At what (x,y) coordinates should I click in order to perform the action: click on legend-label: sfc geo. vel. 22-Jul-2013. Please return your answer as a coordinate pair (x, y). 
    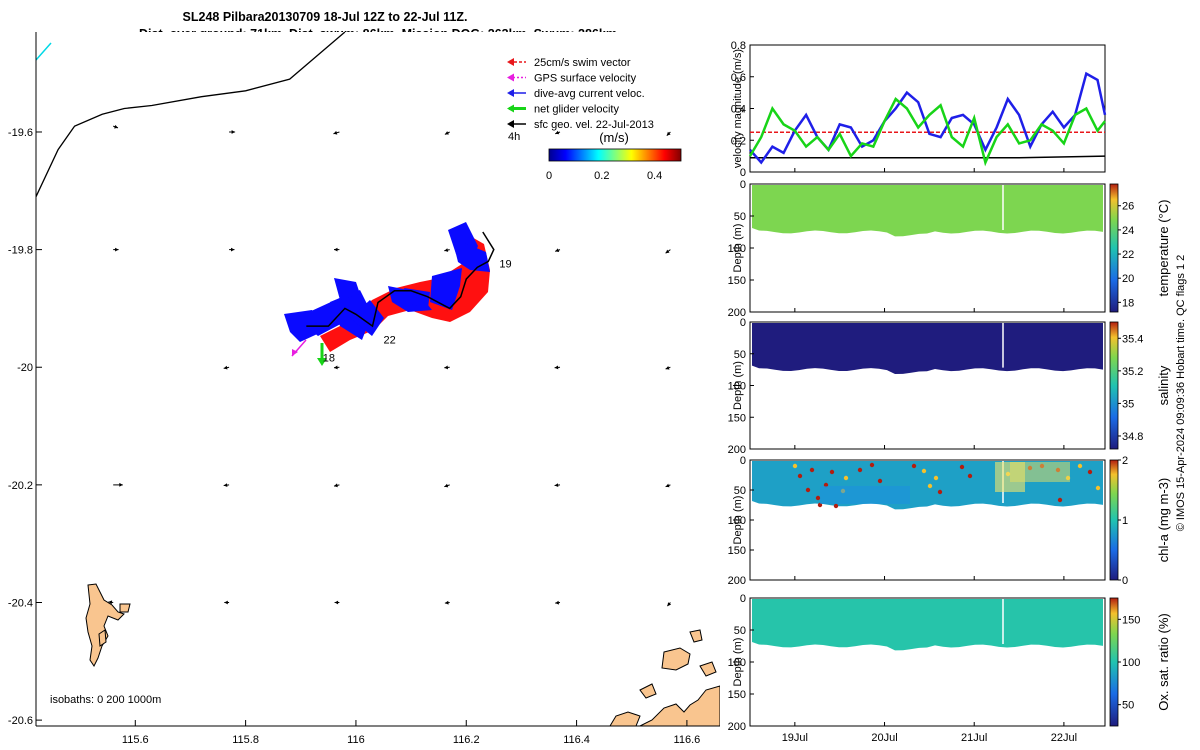
    Looking at the image, I should click on (594, 125).